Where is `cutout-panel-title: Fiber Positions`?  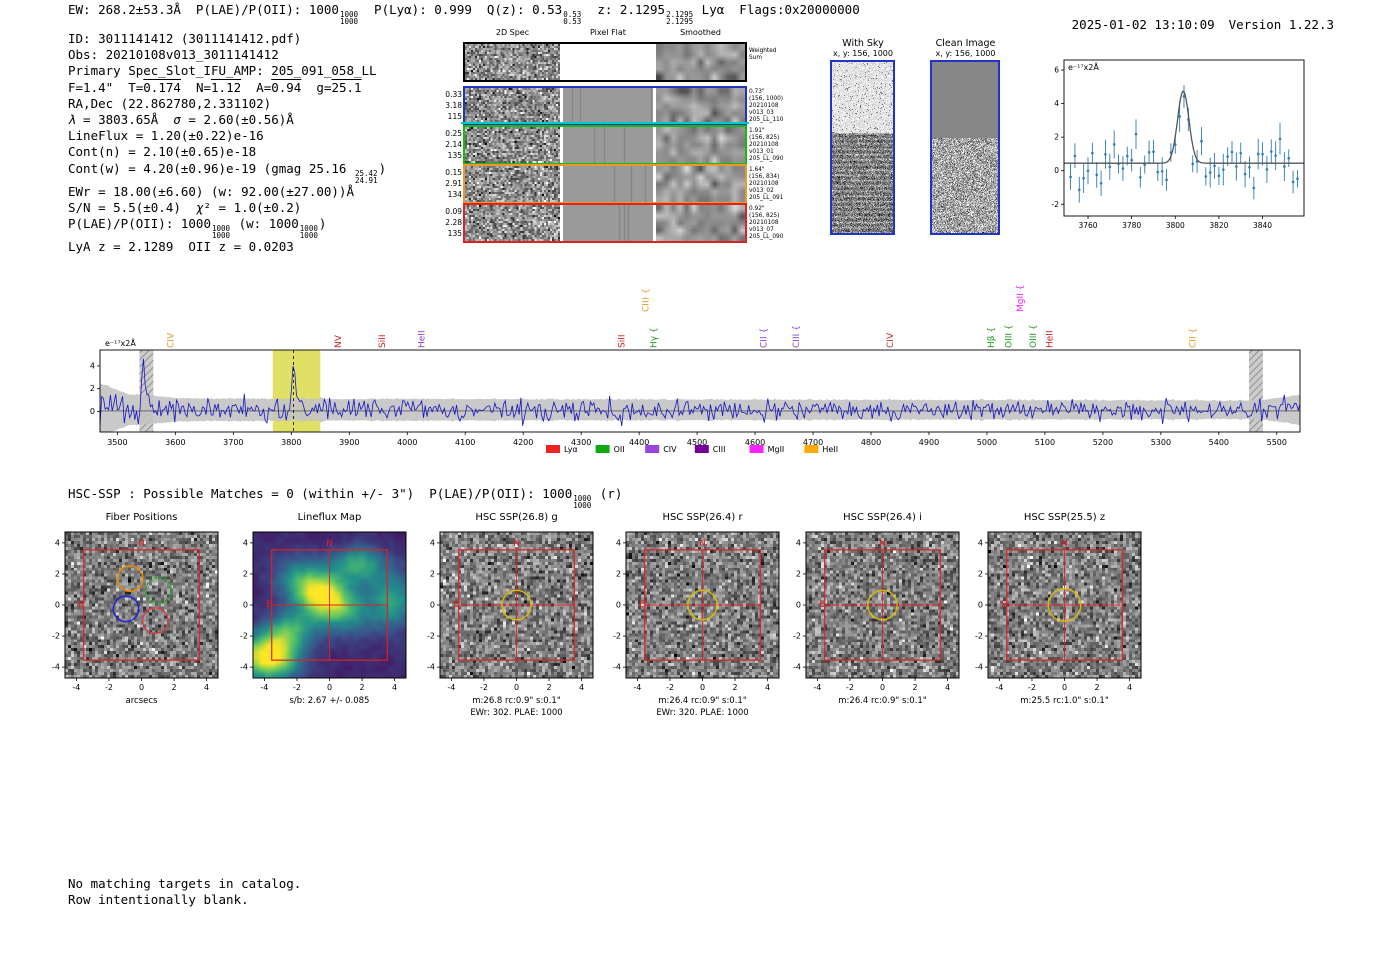 cutout-panel-title: Fiber Positions is located at coordinates (142, 517).